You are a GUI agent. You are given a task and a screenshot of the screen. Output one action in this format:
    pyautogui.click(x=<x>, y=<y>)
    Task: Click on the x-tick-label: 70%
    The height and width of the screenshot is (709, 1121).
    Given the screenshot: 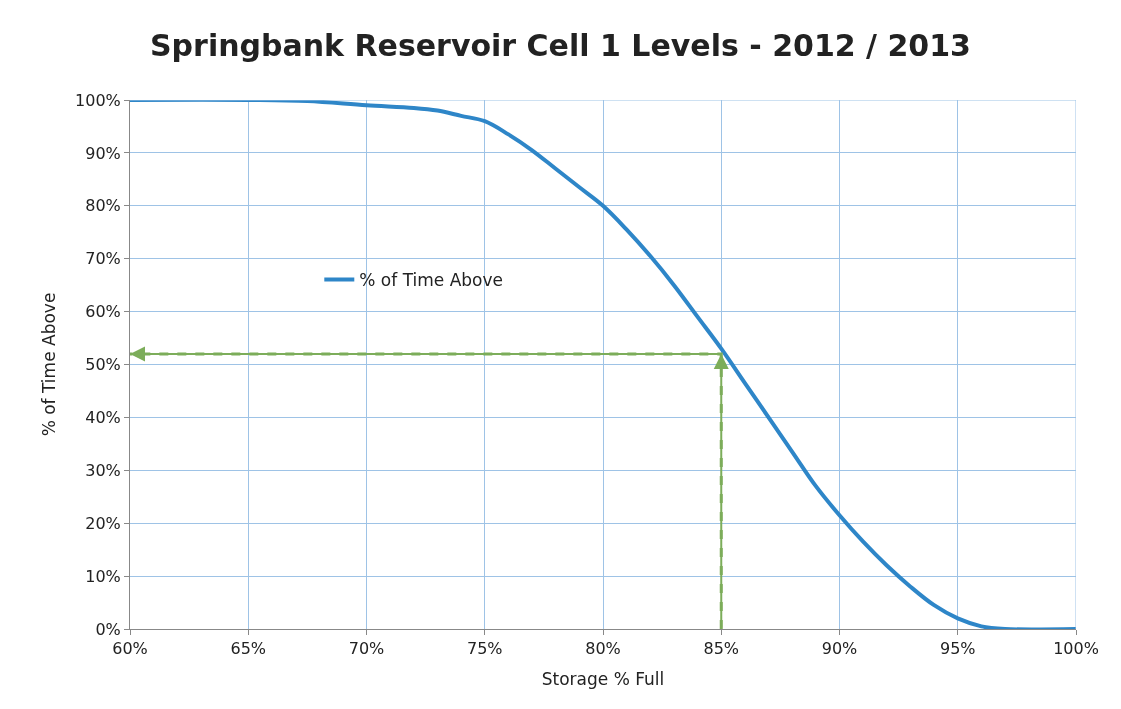 What is the action you would take?
    pyautogui.click(x=366, y=649)
    